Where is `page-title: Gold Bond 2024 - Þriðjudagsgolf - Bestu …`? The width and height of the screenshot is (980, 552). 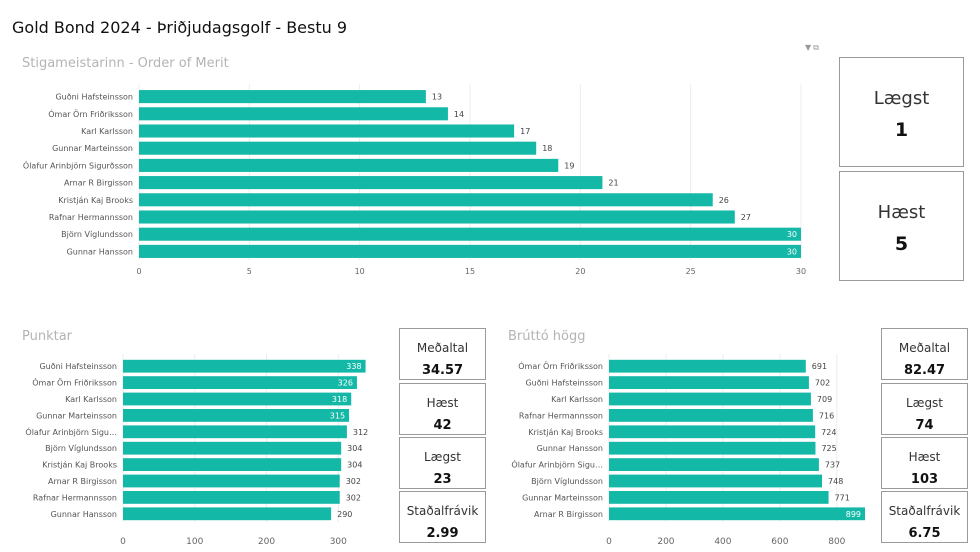
page-title: Gold Bond 2024 - Þriðjudagsgolf - Bestu … is located at coordinates (180, 27).